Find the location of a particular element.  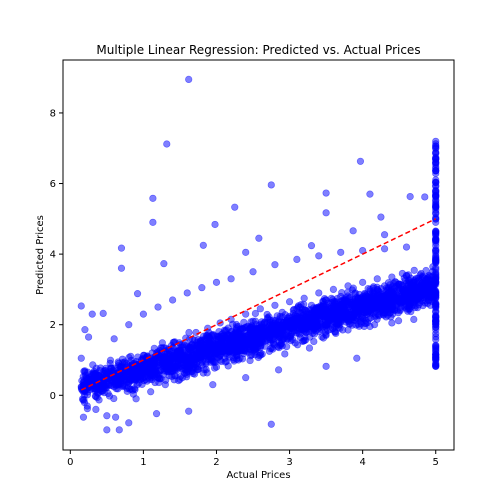

y-axis: 0 2 4 6 8 is located at coordinates (56, 255).